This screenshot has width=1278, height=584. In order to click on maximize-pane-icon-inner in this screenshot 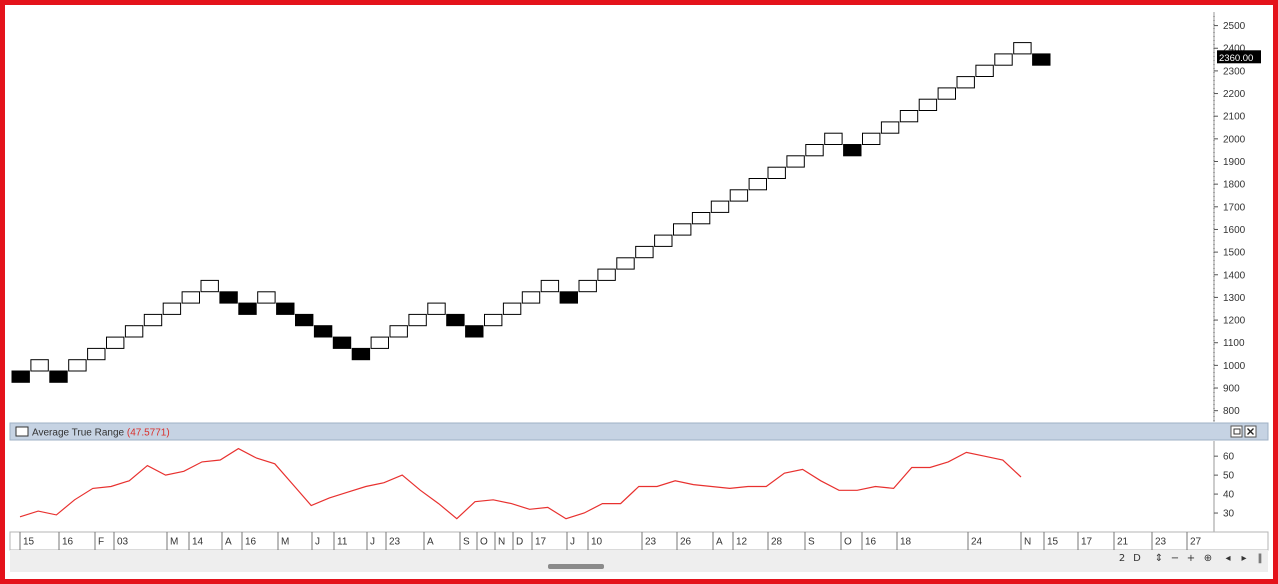, I will do `click(1237, 431)`.